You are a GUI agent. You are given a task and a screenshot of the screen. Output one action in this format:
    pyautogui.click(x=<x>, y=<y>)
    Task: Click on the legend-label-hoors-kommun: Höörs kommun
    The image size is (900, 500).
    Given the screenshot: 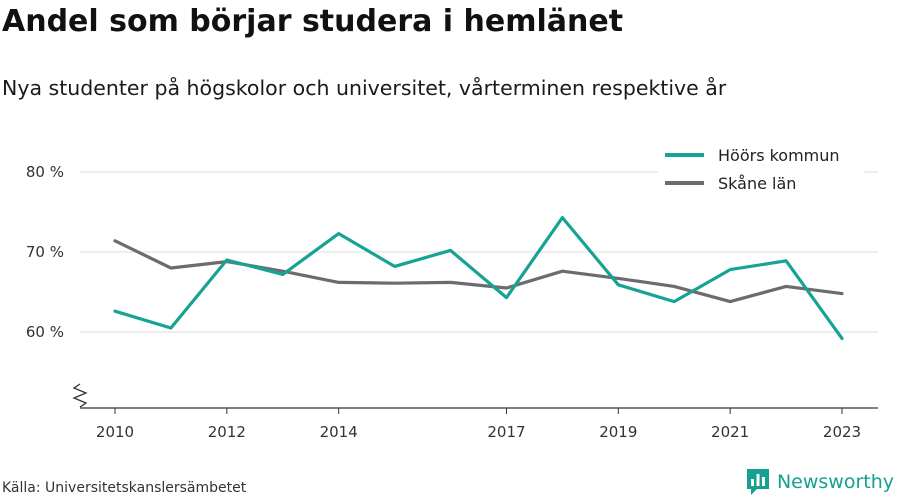 What is the action you would take?
    pyautogui.click(x=779, y=155)
    